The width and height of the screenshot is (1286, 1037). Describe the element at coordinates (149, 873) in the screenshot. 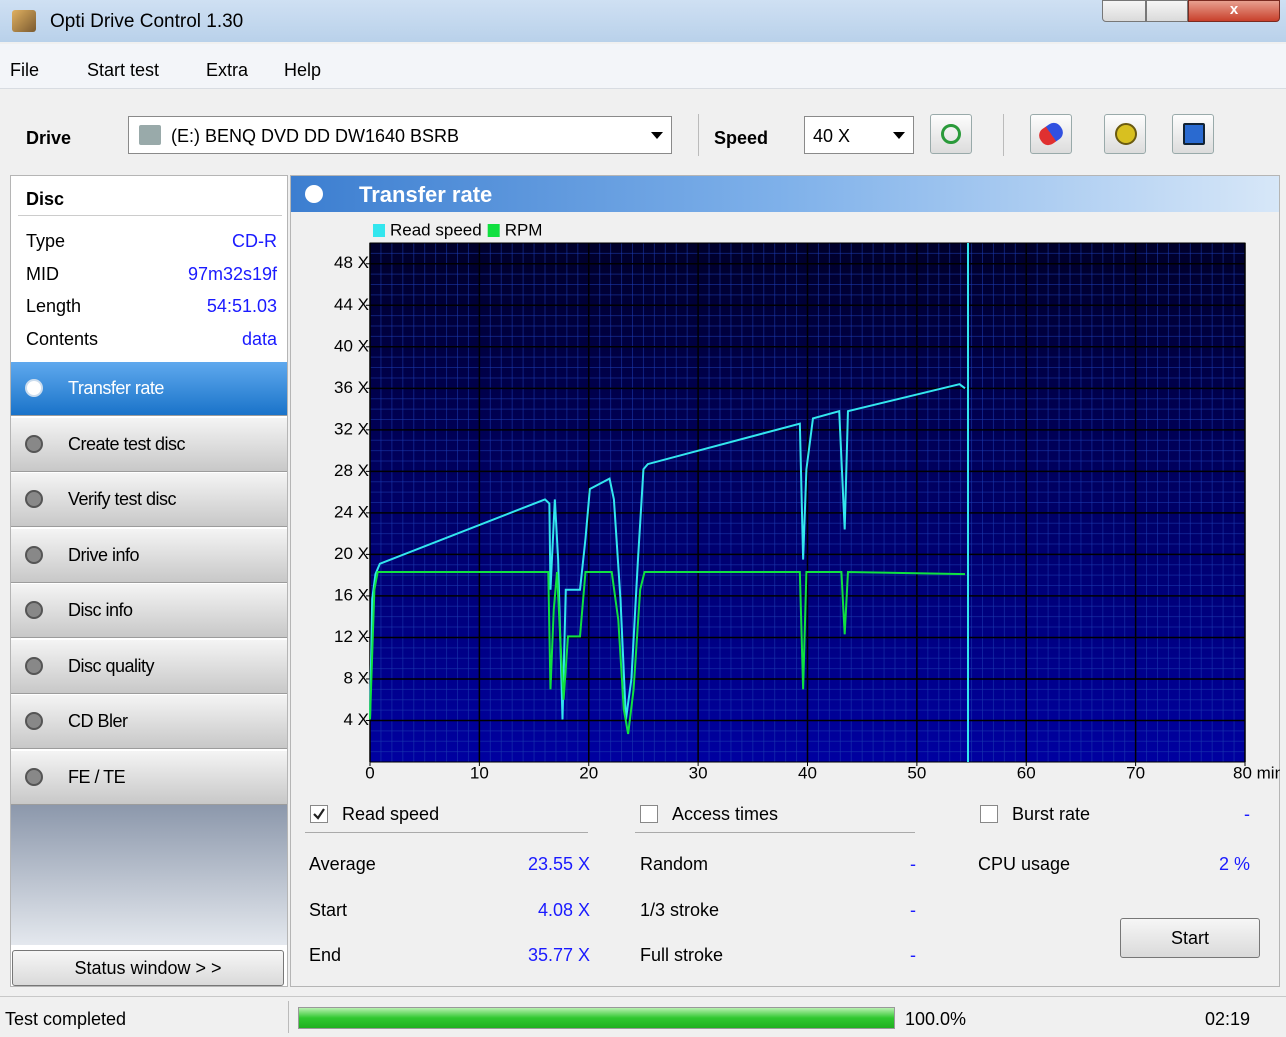

I see `nav-filler` at that location.